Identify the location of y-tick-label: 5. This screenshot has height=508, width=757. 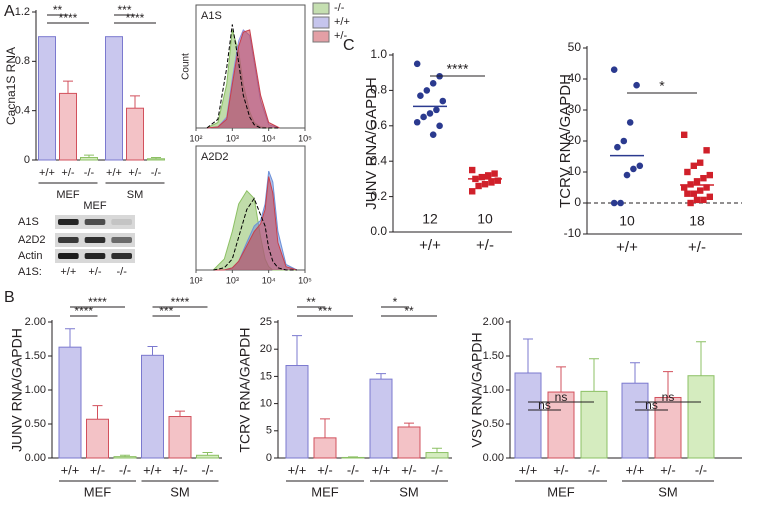
(269, 431).